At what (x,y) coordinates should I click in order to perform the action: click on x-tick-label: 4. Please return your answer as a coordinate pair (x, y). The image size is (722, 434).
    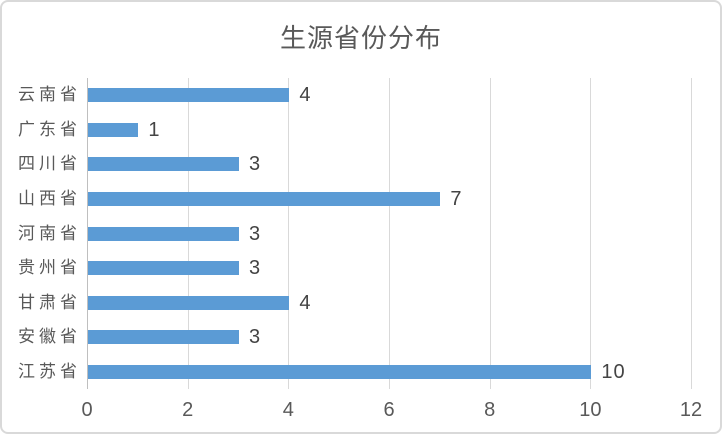
    Looking at the image, I should click on (288, 410).